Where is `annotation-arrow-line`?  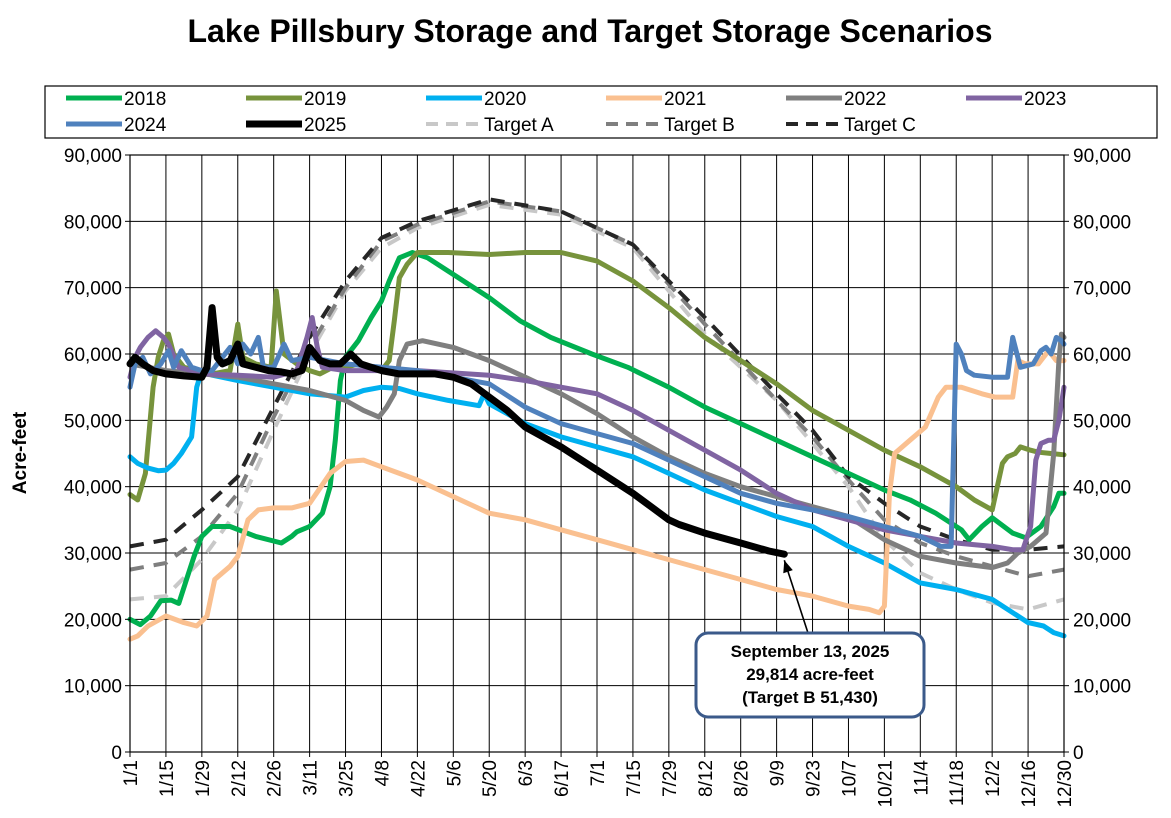
annotation-arrow-line is located at coordinates (796, 596).